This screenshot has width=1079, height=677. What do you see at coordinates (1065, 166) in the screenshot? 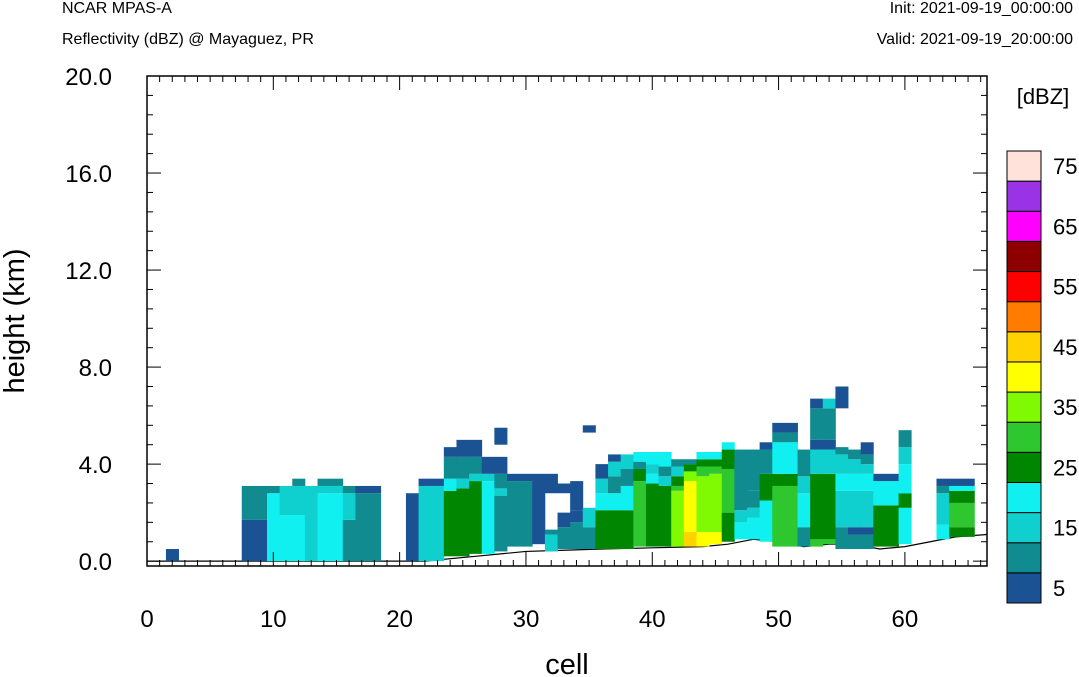
I see `colorbar-label: 75` at bounding box center [1065, 166].